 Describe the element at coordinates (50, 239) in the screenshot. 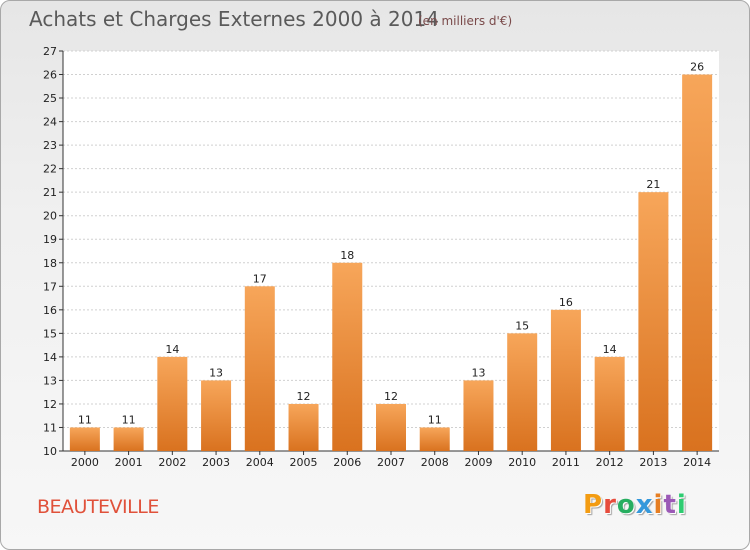

I see `y-tick-label: 19` at that location.